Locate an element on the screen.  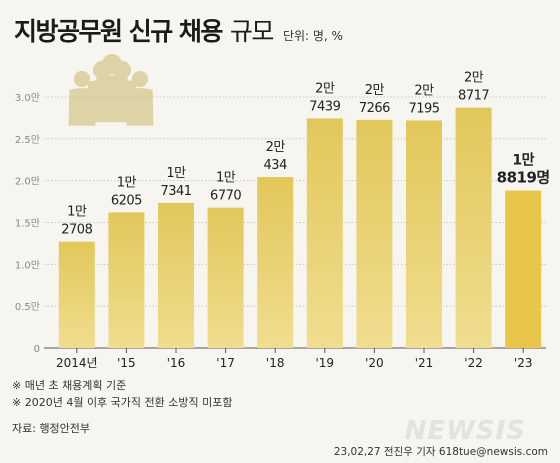
x-tick-label: '23 is located at coordinates (523, 363).